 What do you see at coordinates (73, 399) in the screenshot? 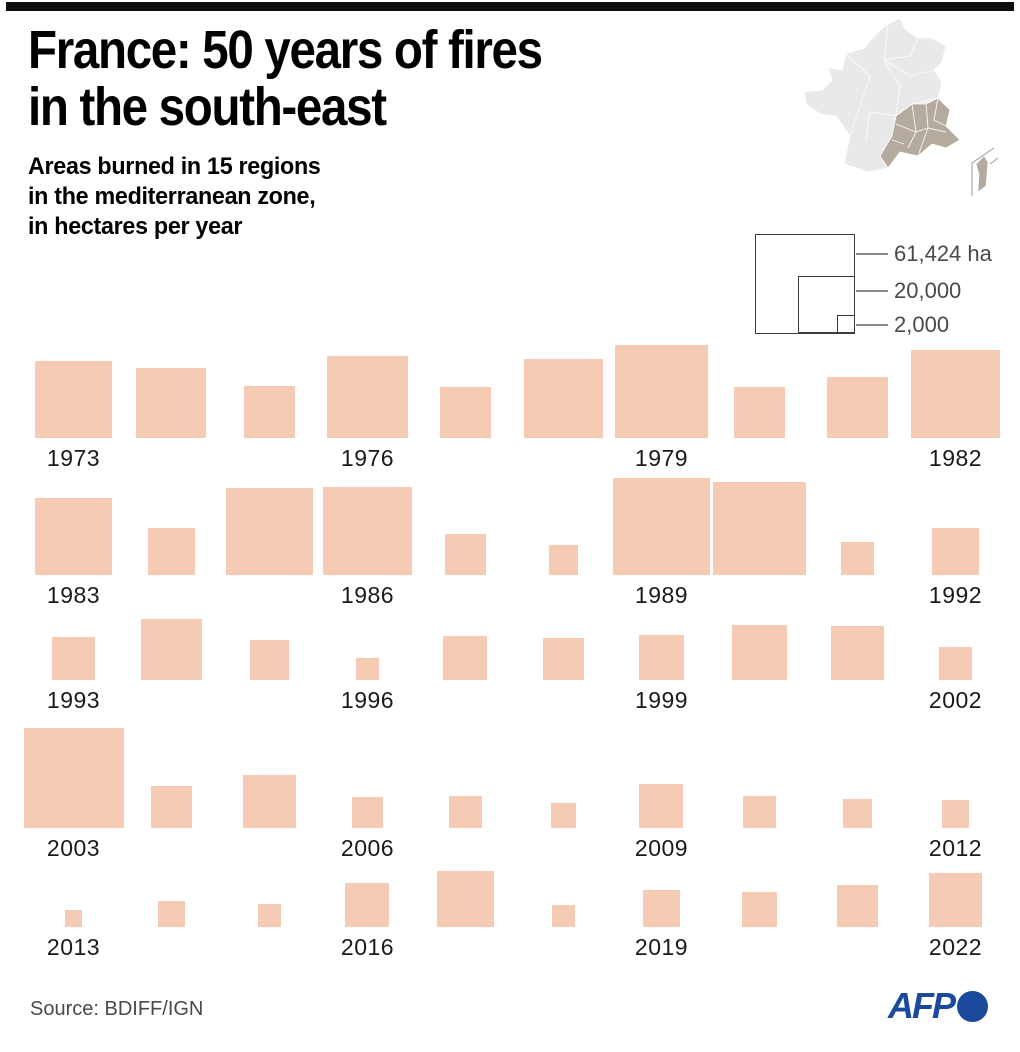
I see `year-square-1973` at bounding box center [73, 399].